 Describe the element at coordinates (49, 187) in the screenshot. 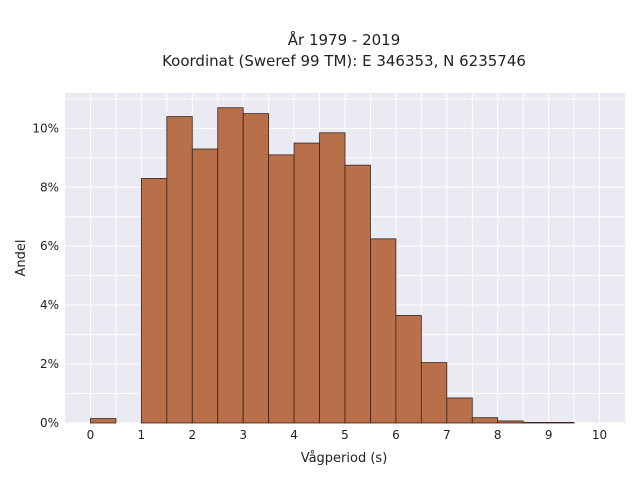

I see `y-tick-label: 8%` at that location.